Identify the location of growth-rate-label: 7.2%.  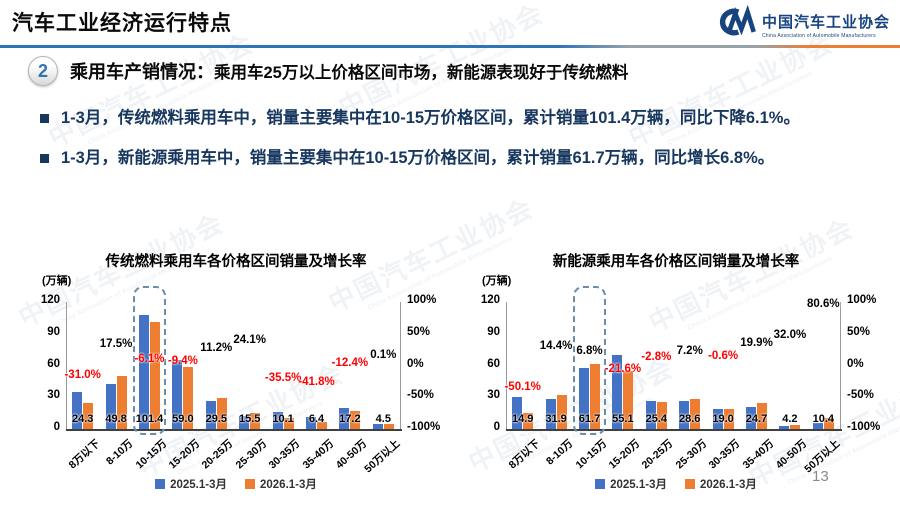
(689, 350).